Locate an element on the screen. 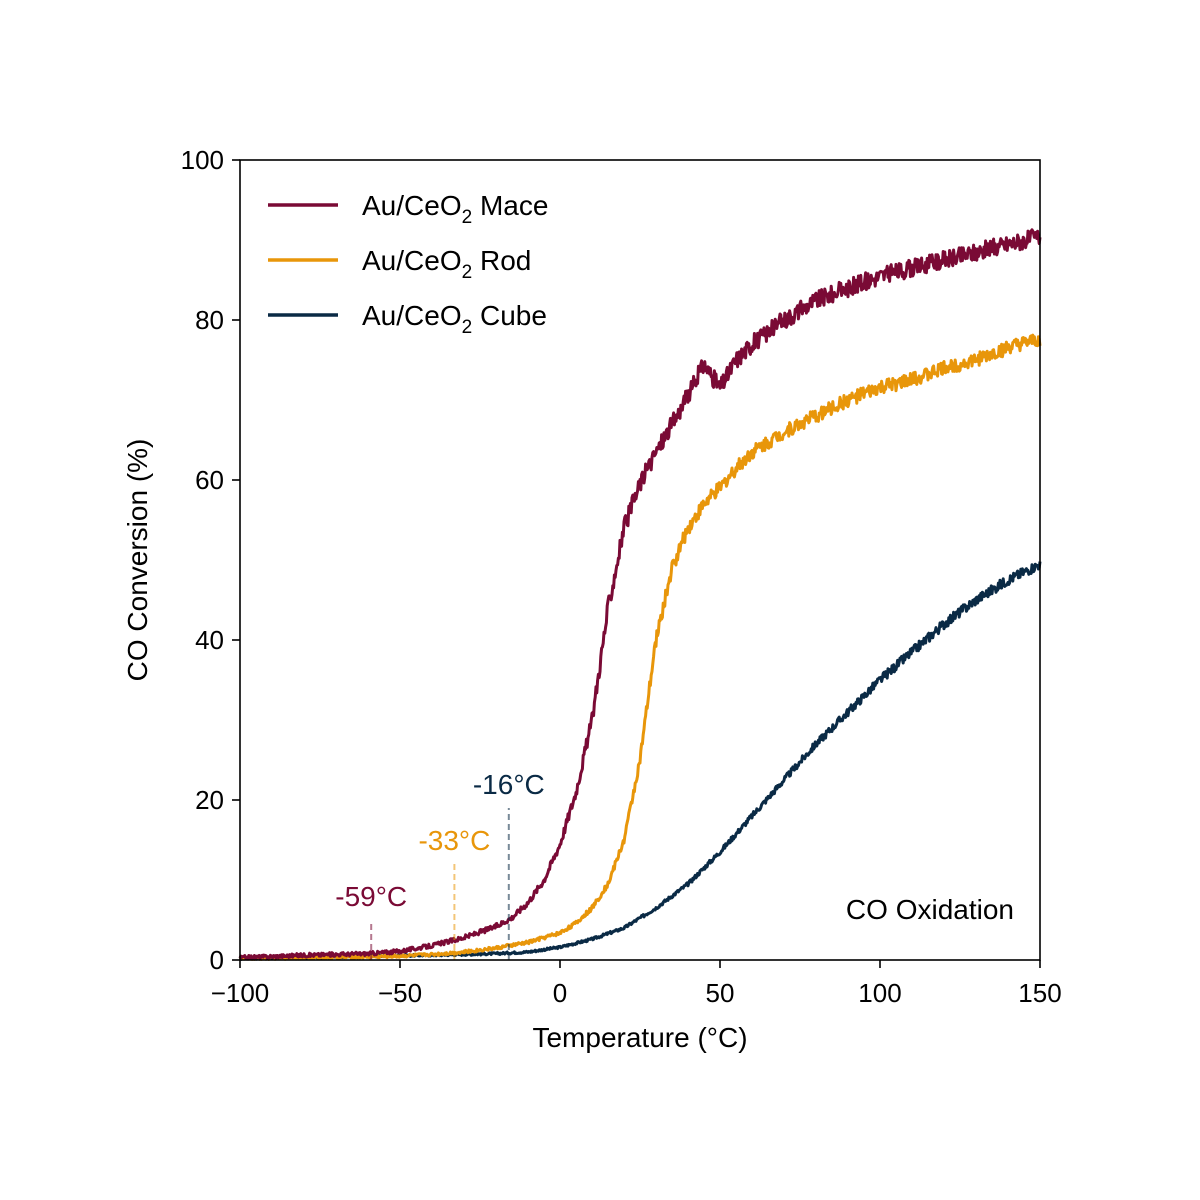 The height and width of the screenshot is (1200, 1200). x-axis-label: Temperature (°C) is located at coordinates (639, 1037).